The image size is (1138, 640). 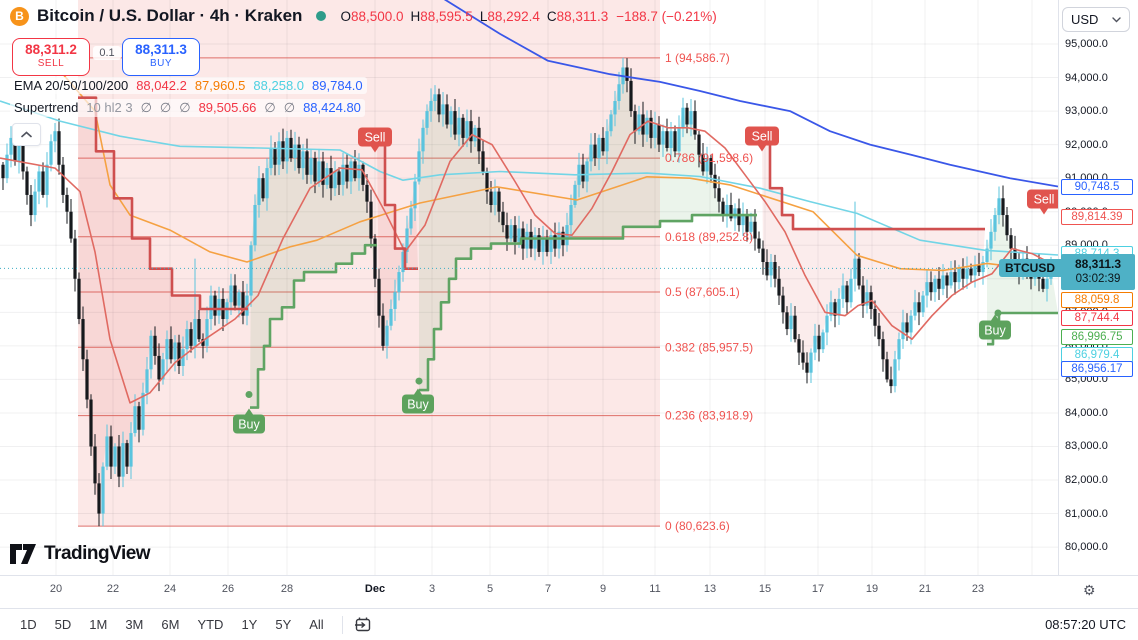 I want to click on current-price-value: 88,311.3, so click(x=1098, y=264).